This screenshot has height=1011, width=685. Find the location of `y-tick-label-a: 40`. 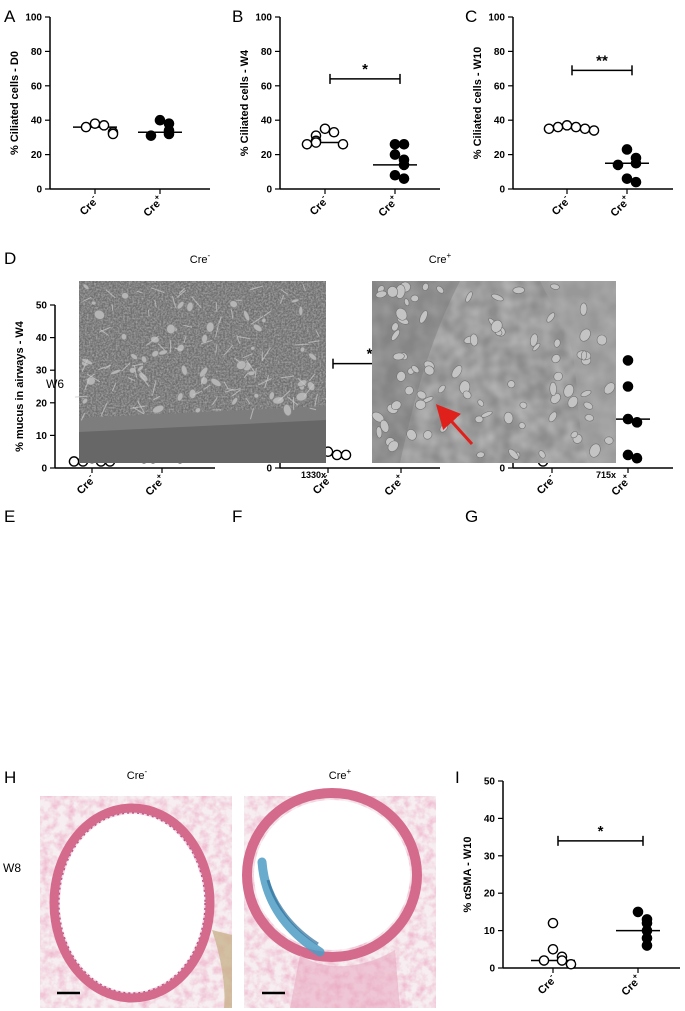

y-tick-label-a: 40 is located at coordinates (37, 121).